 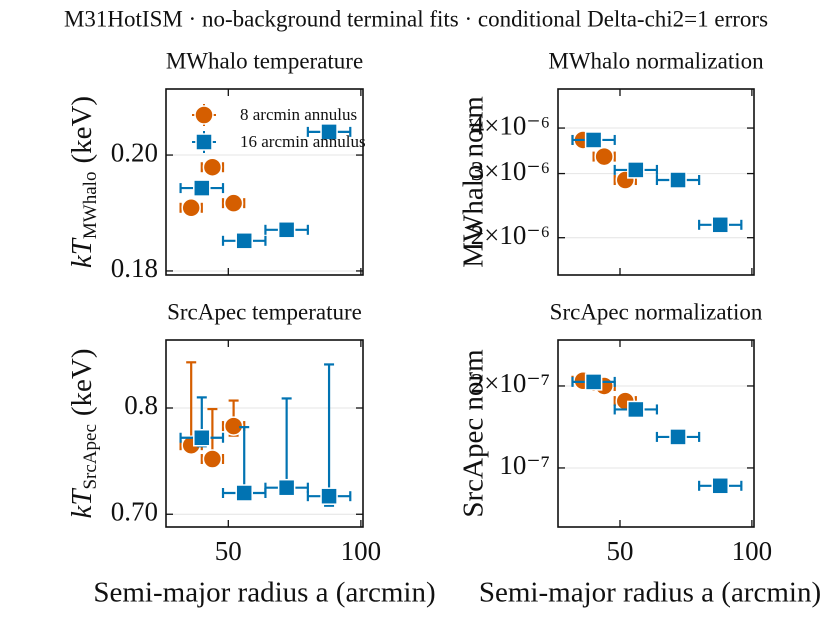 I want to click on y-tick-label: 0.8, so click(x=141, y=405).